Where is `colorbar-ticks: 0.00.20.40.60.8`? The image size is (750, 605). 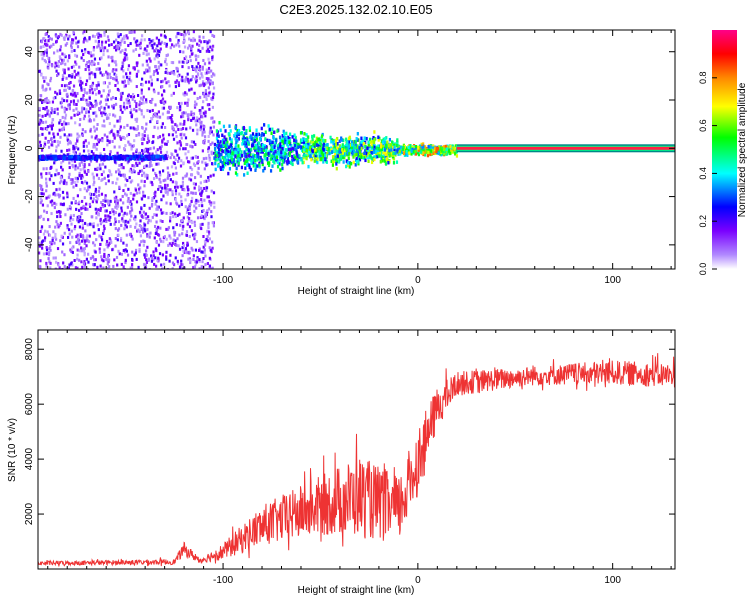 colorbar-ticks: 0.00.20.40.60.8 is located at coordinates (707, 173).